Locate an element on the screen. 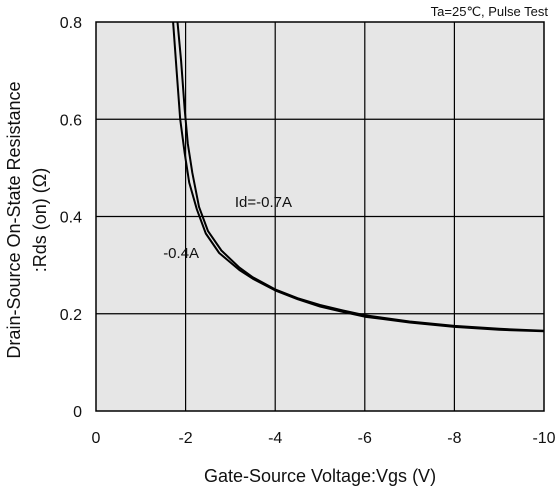 Image resolution: width=558 pixels, height=493 pixels. x-tick-label: 0 is located at coordinates (96, 438).